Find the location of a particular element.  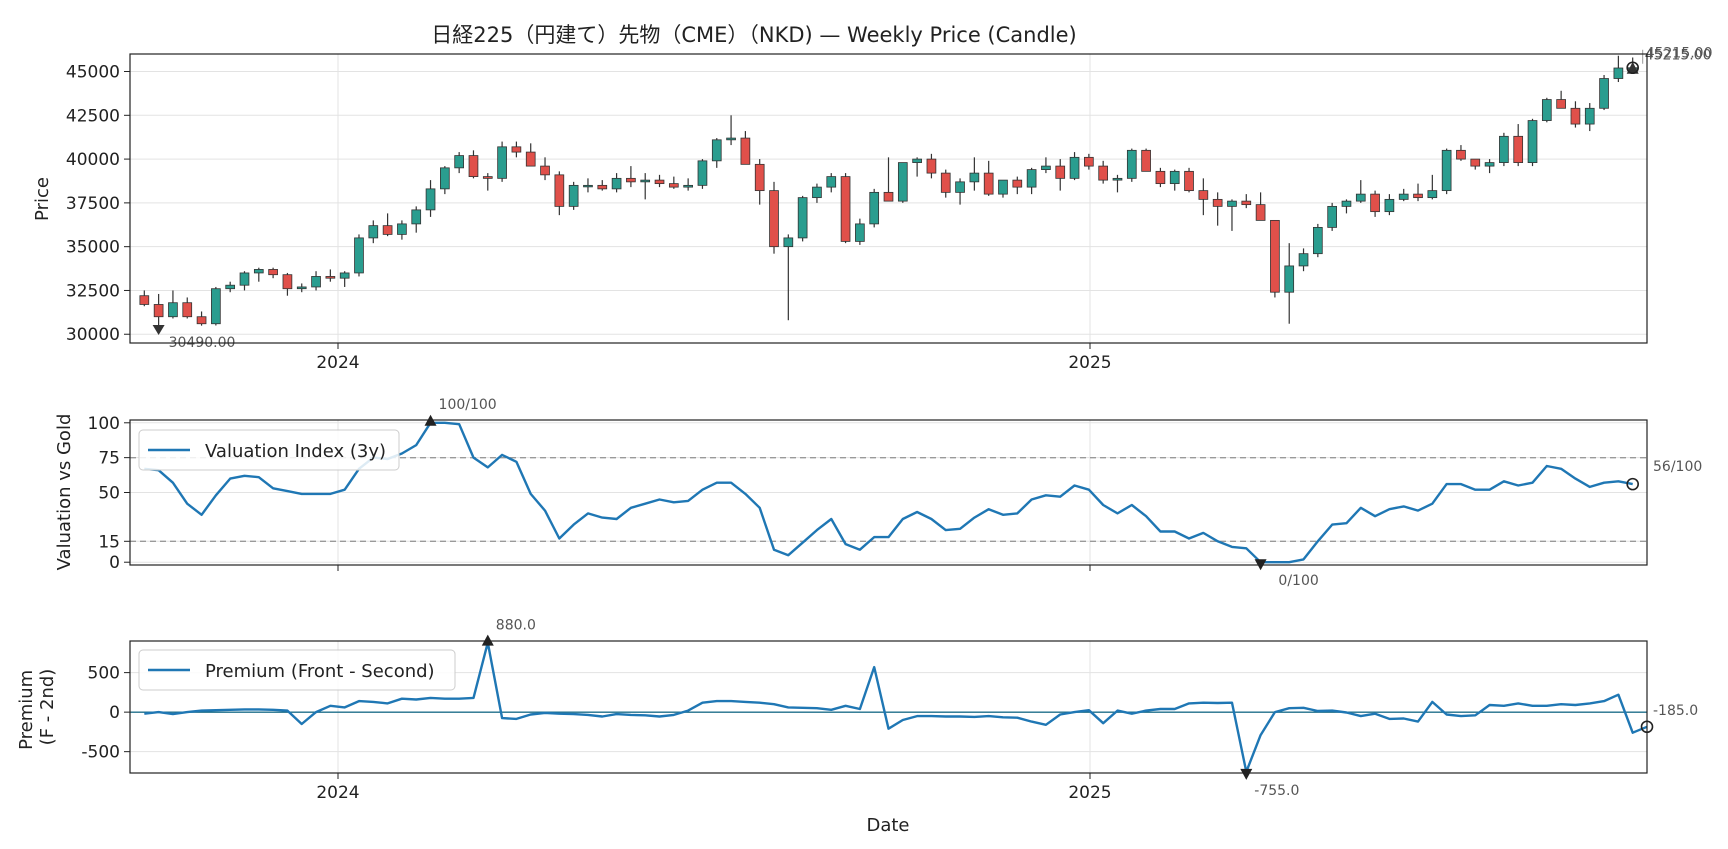

valuation-legend: Valuation Index (3y) is located at coordinates (269, 450).